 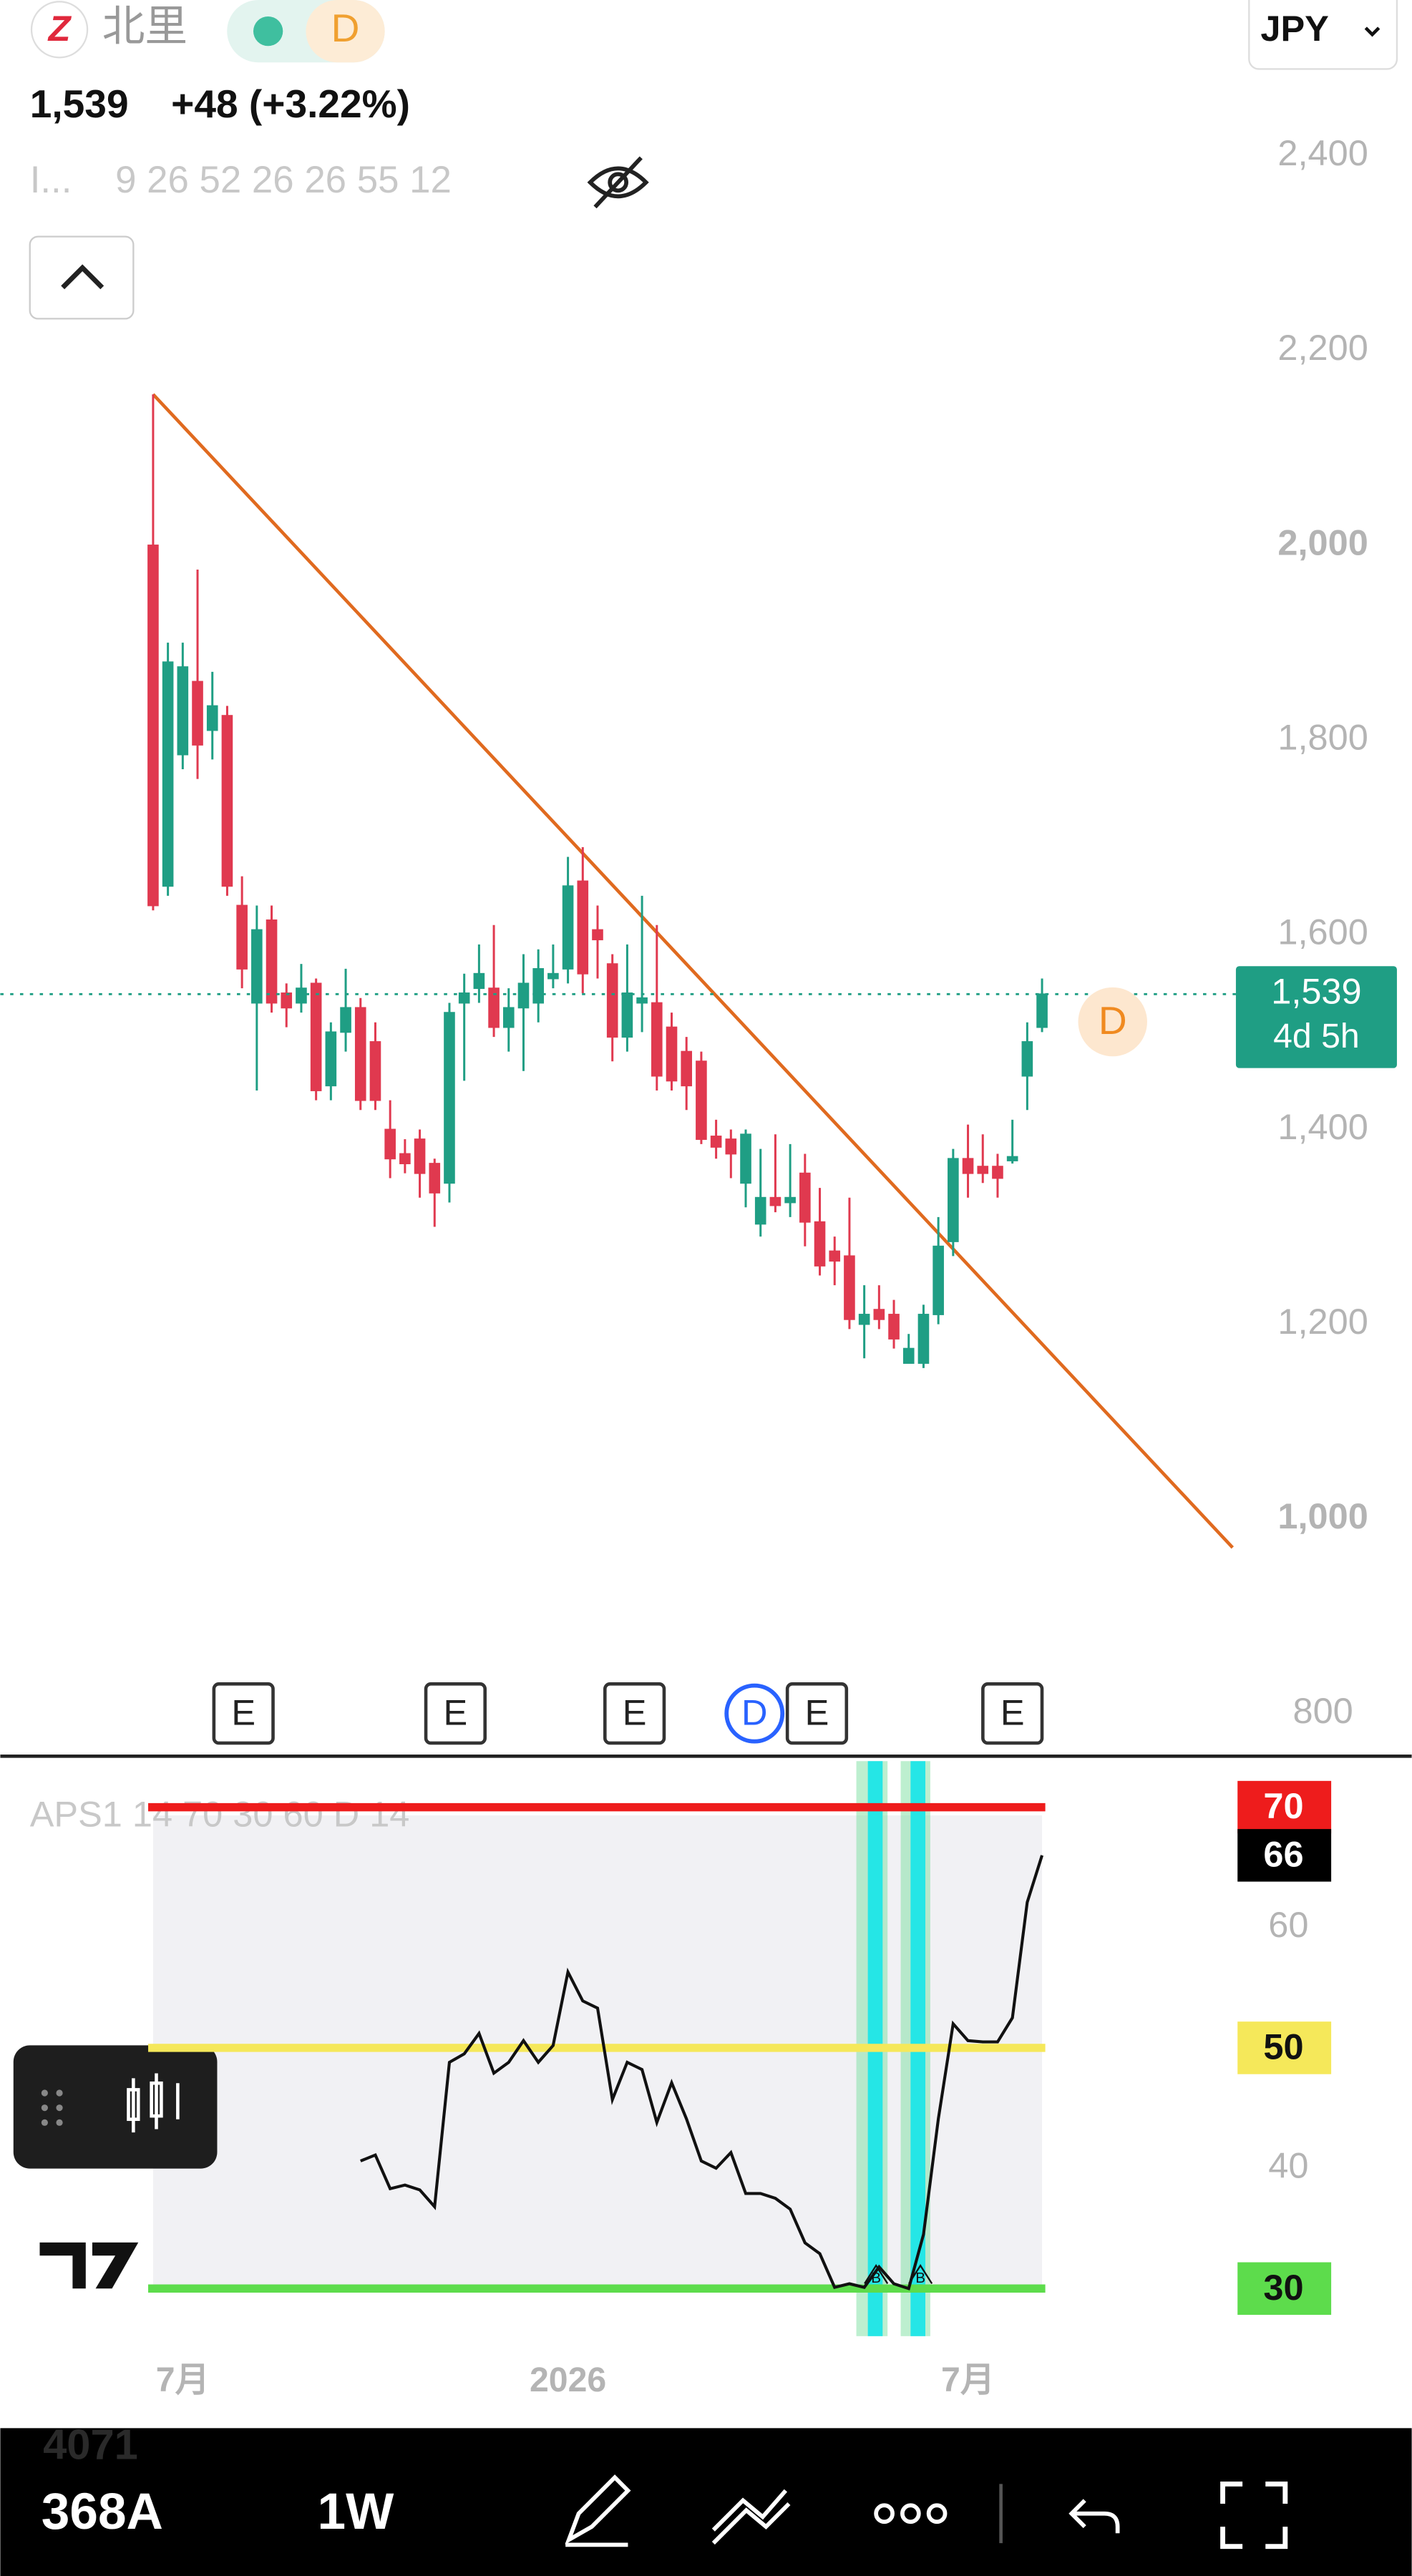 I want to click on signal-label: B, so click(x=920, y=2278).